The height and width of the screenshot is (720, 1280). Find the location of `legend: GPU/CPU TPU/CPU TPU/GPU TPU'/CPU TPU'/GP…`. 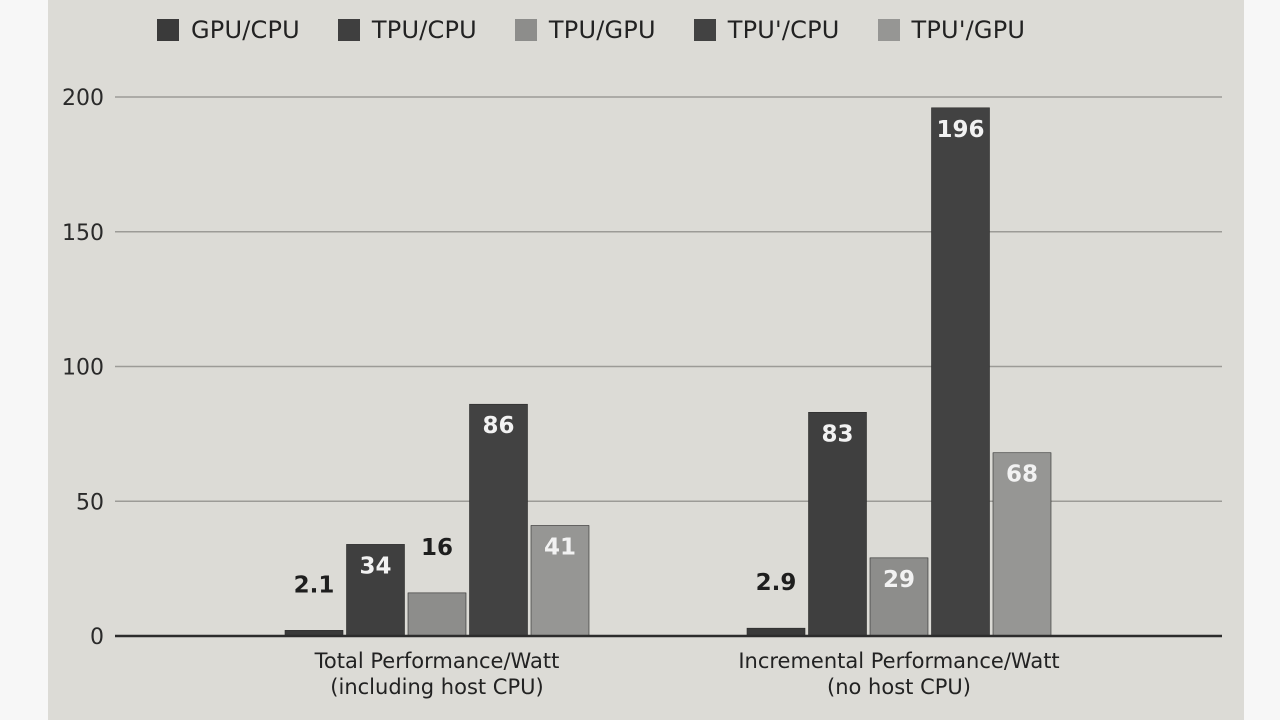

legend: GPU/CPU TPU/CPU TPU/GPU TPU'/CPU TPU'/GP… is located at coordinates (591, 30).